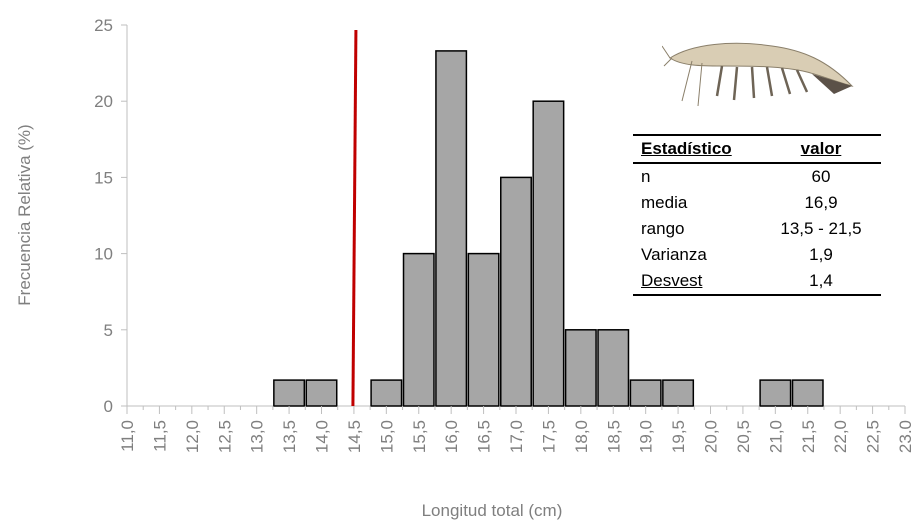 This screenshot has width=911, height=521. What do you see at coordinates (354, 218) in the screenshot?
I see `reference-line` at bounding box center [354, 218].